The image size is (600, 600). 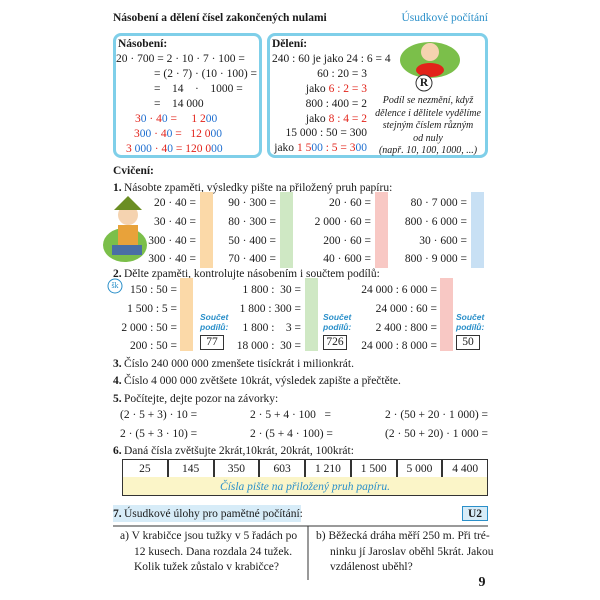 I want to click on exercises-heading: Cvičení:, so click(x=133, y=171).